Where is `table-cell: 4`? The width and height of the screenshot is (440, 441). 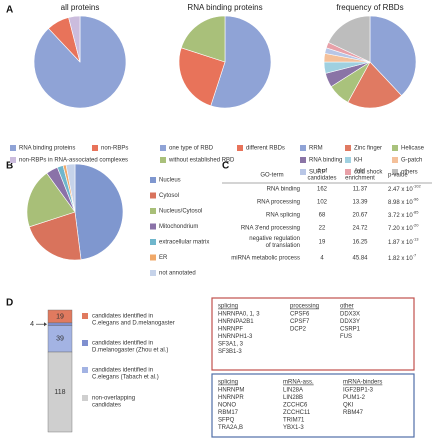 table-cell: 4 is located at coordinates (322, 259).